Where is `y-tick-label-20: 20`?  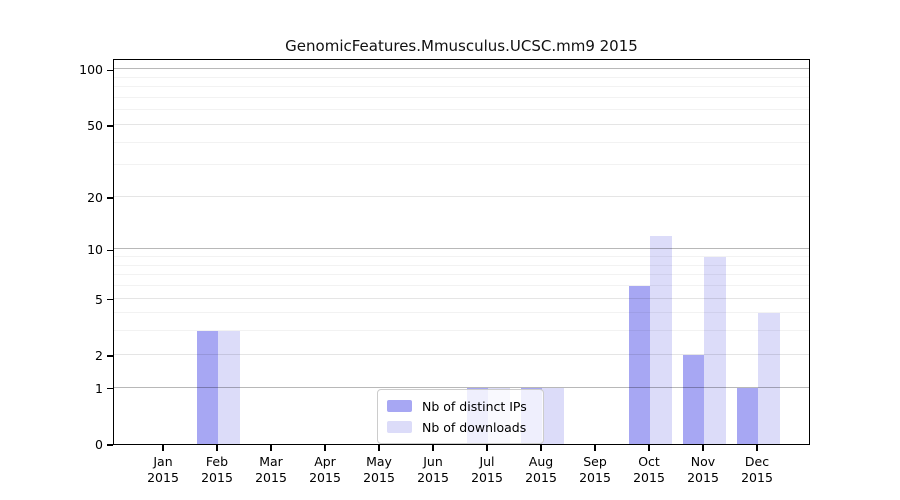 y-tick-label-20: 20 is located at coordinates (95, 197).